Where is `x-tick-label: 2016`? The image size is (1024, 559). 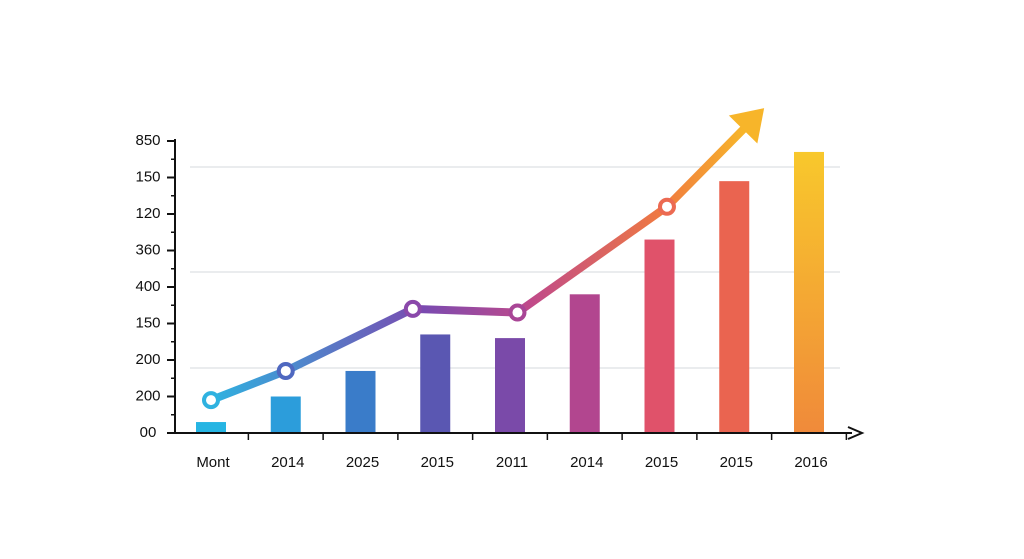
x-tick-label: 2016 is located at coordinates (810, 462).